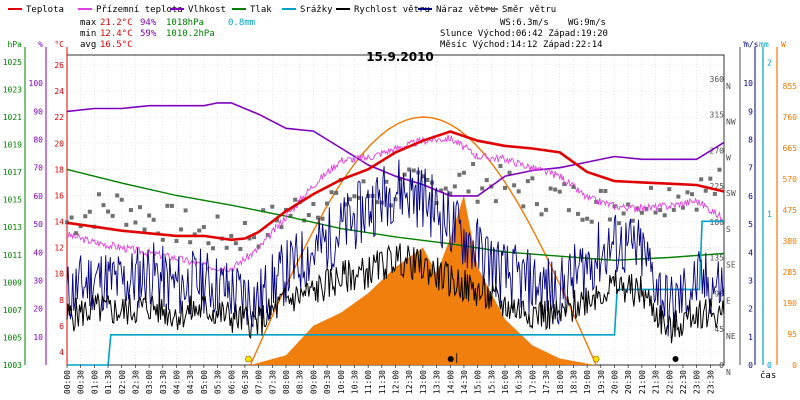 The image size is (800, 400). Describe the element at coordinates (59, 65) in the screenshot. I see `axis-temp-tick: 26` at that location.